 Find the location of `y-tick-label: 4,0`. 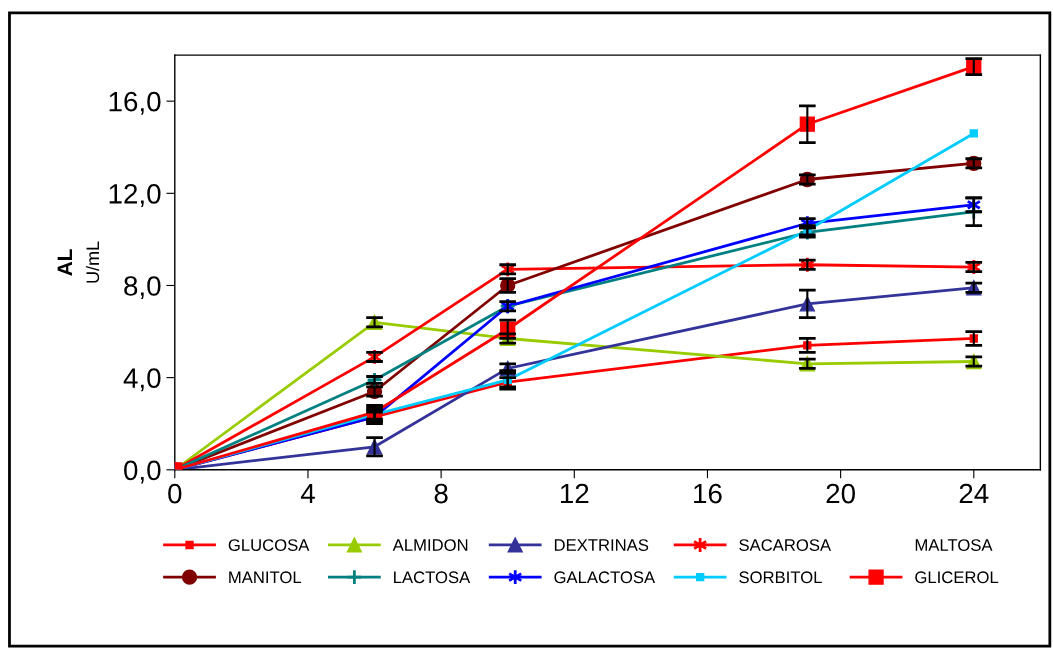

y-tick-label: 4,0 is located at coordinates (142, 380).